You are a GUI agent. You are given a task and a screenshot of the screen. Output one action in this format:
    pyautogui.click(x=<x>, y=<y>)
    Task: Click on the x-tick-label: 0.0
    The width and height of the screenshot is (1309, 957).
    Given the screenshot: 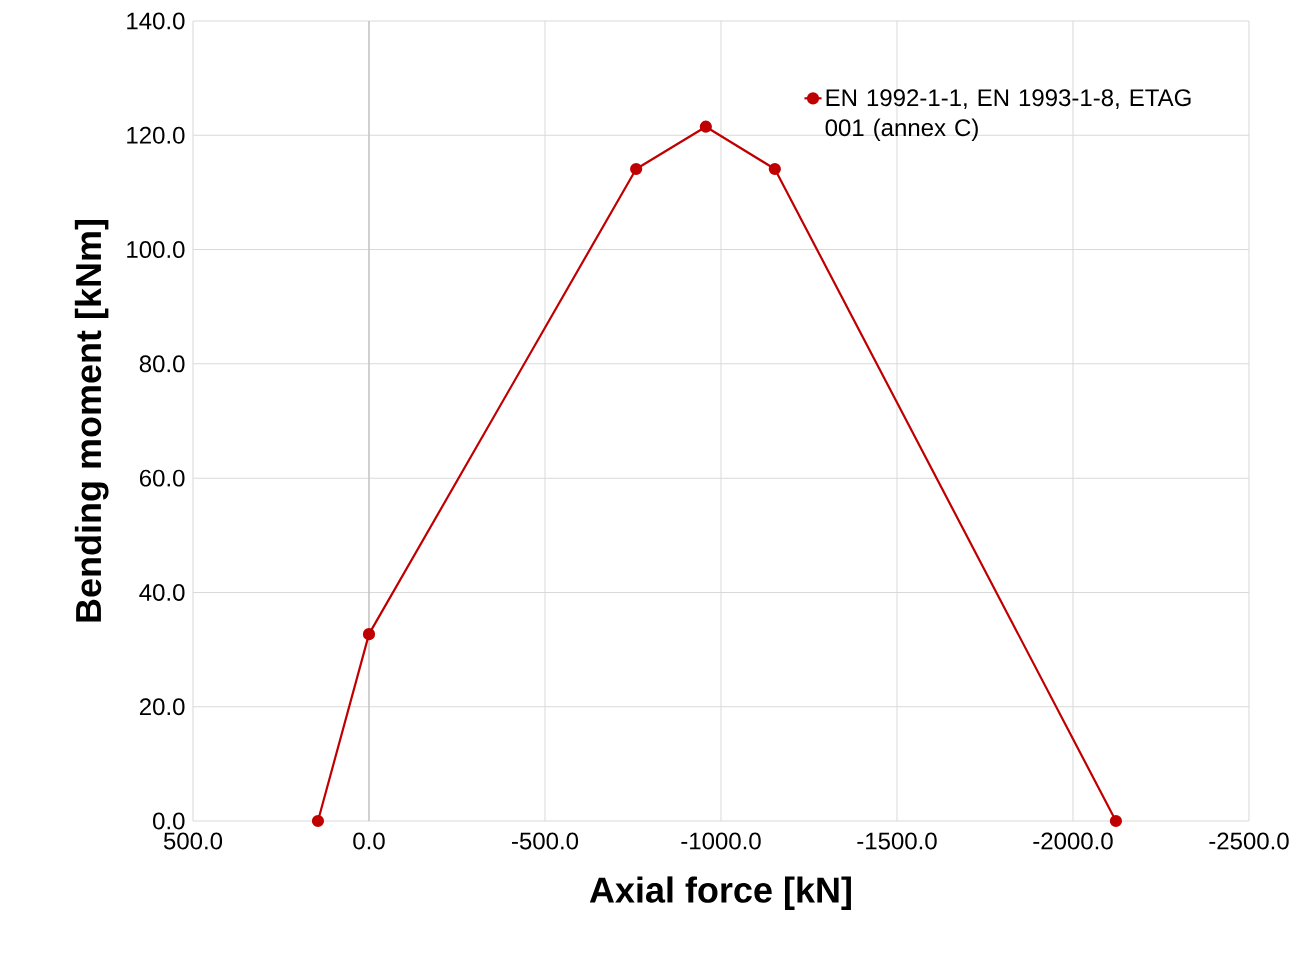 What is the action you would take?
    pyautogui.click(x=369, y=841)
    